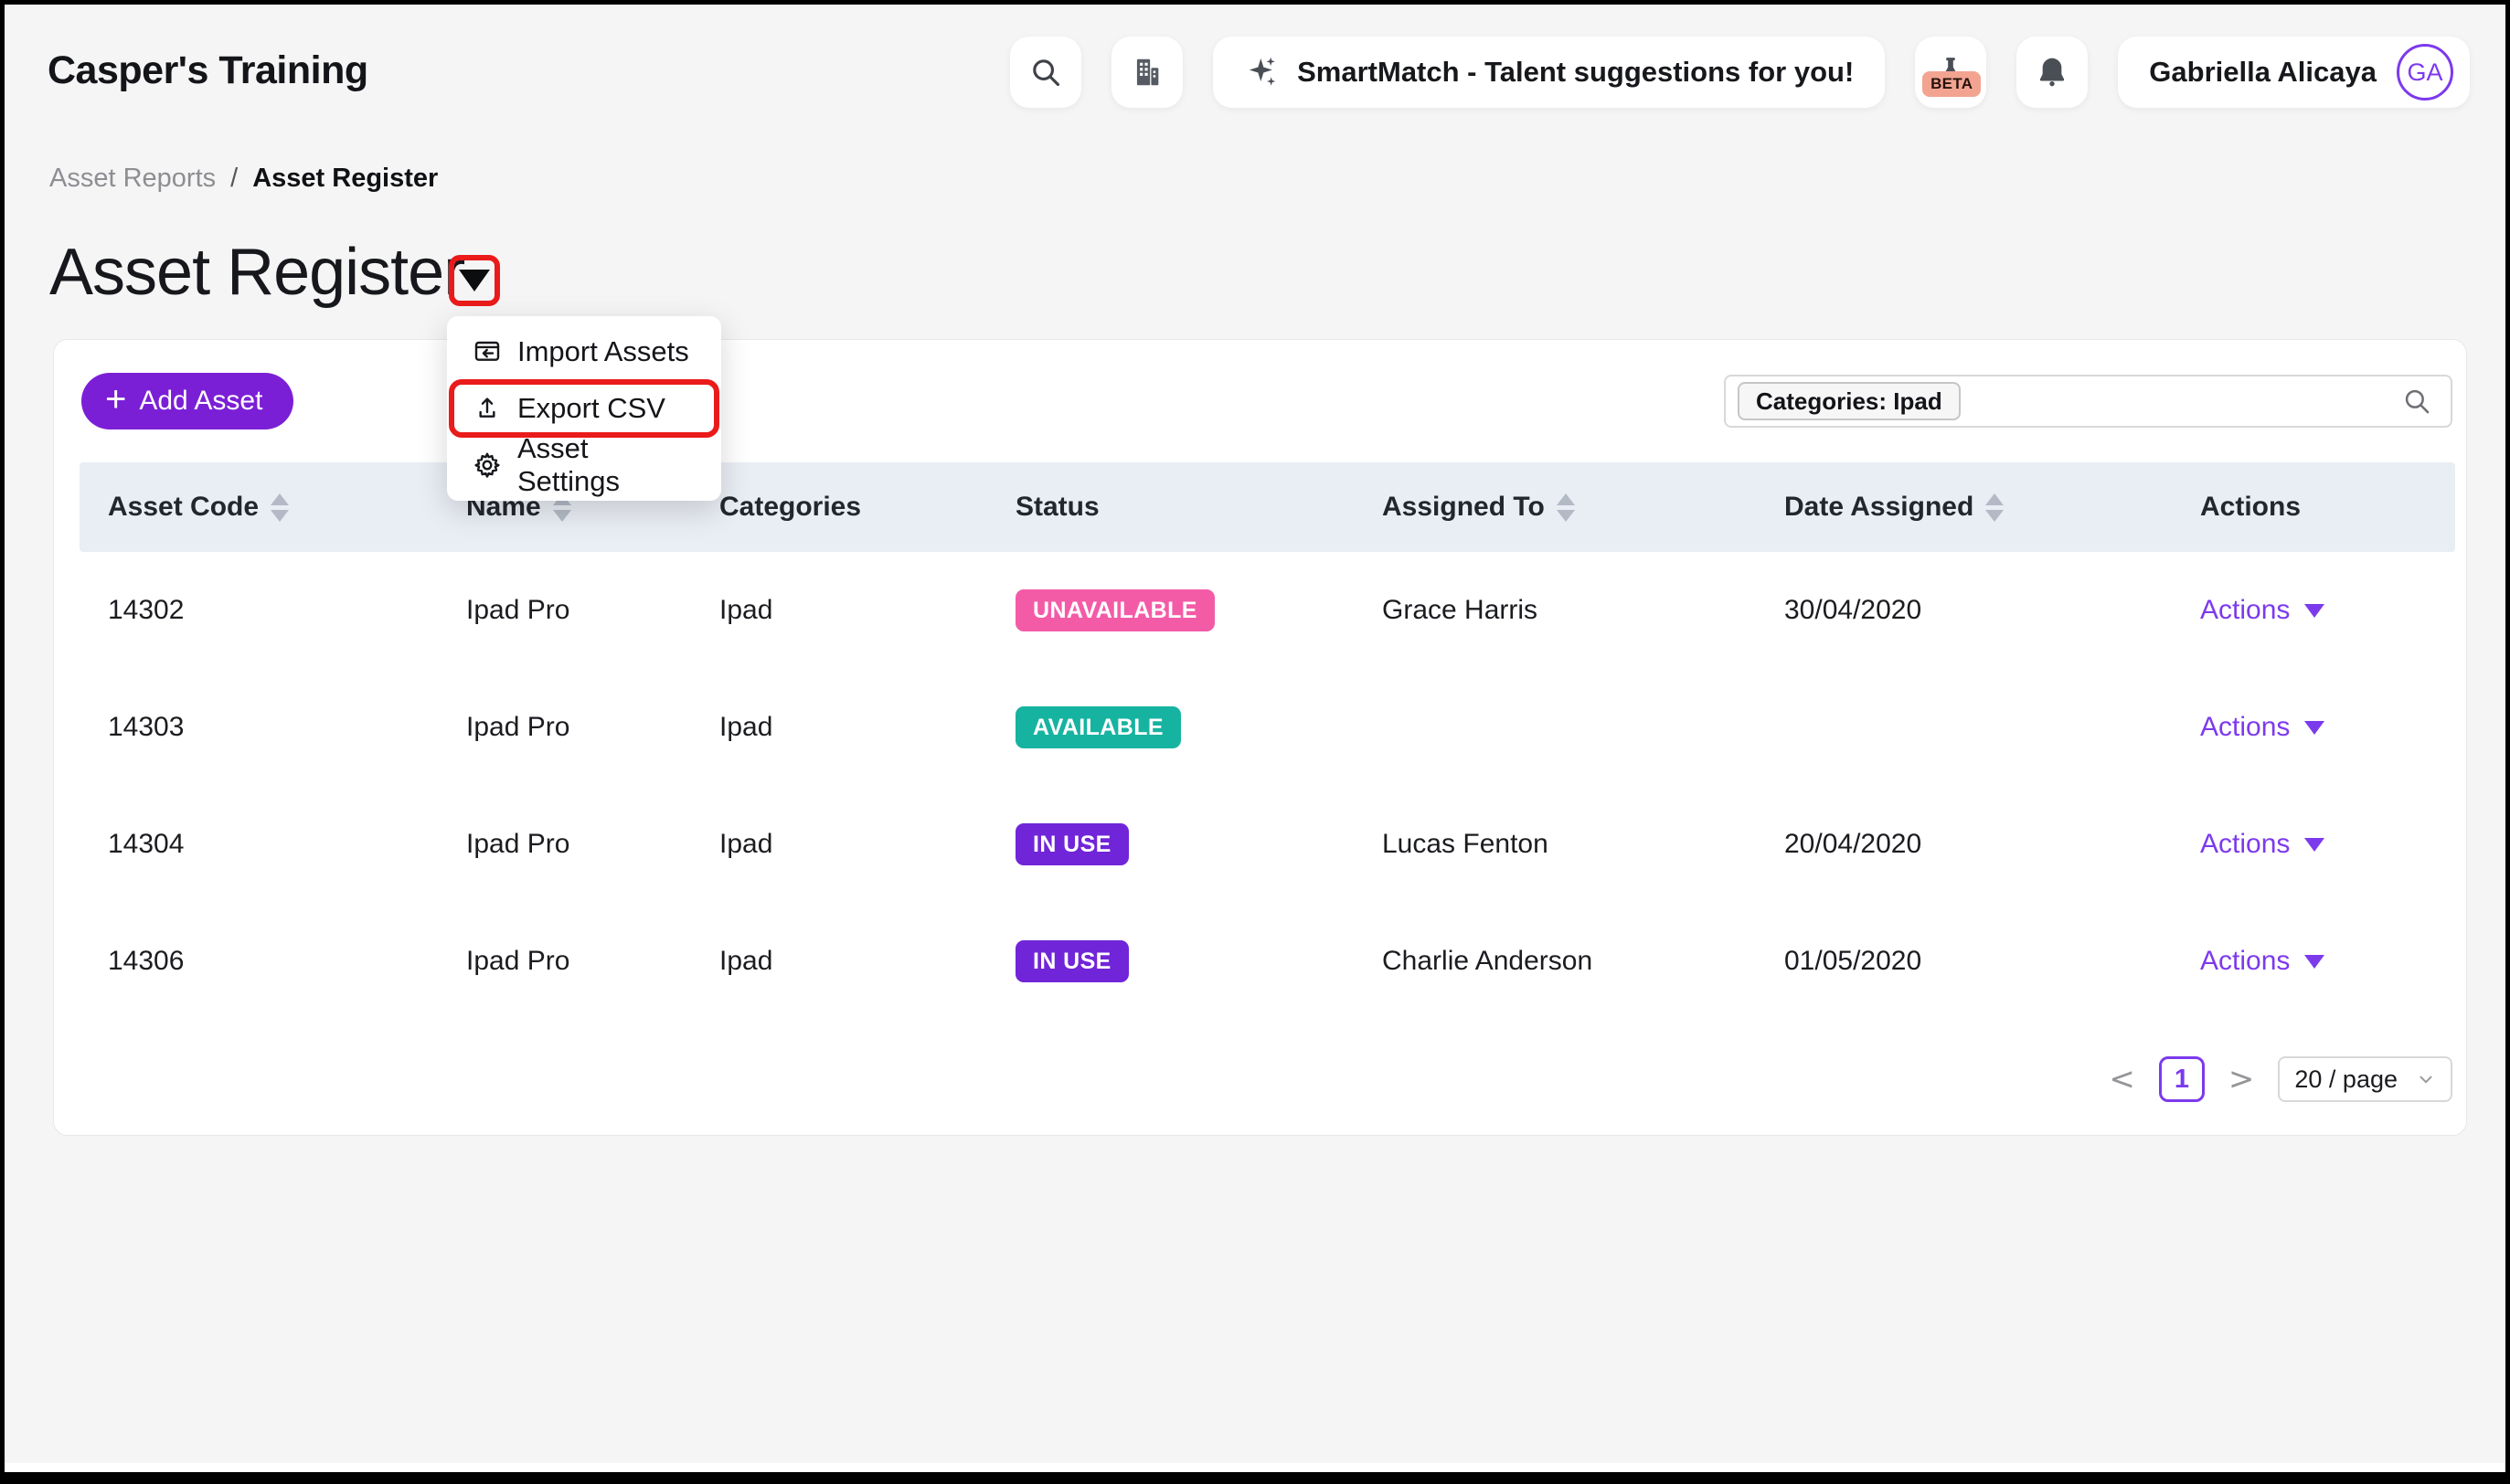 The width and height of the screenshot is (2510, 1484). What do you see at coordinates (1267, 727) in the screenshot?
I see `table-row: 14303 Ipad Pro Ipad AVAILABLE Actions` at bounding box center [1267, 727].